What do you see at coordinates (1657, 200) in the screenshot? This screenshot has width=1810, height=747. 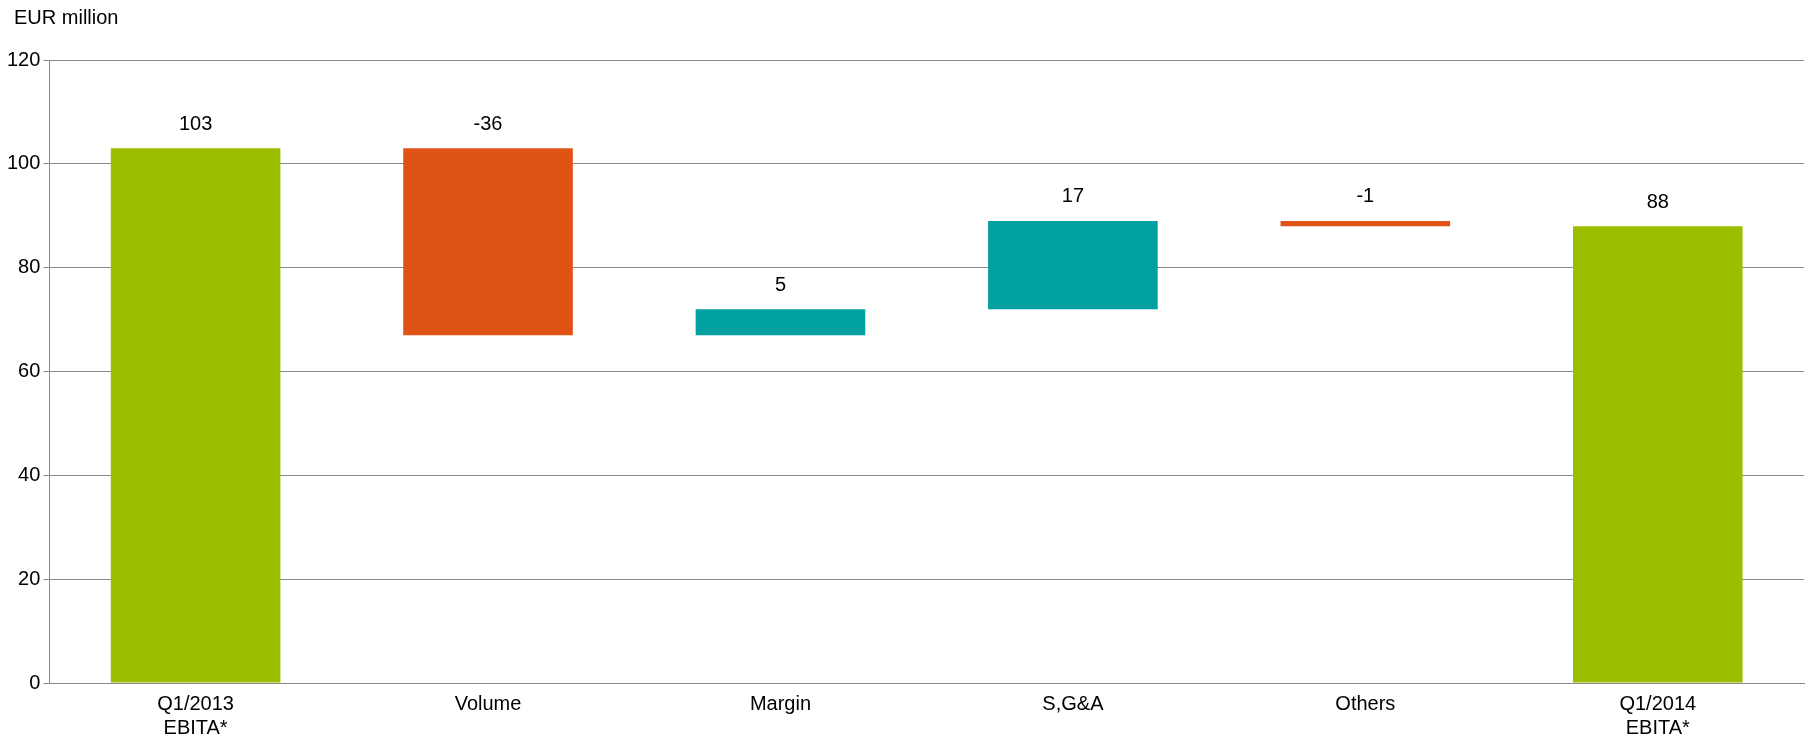 I see `data-label: 88` at bounding box center [1657, 200].